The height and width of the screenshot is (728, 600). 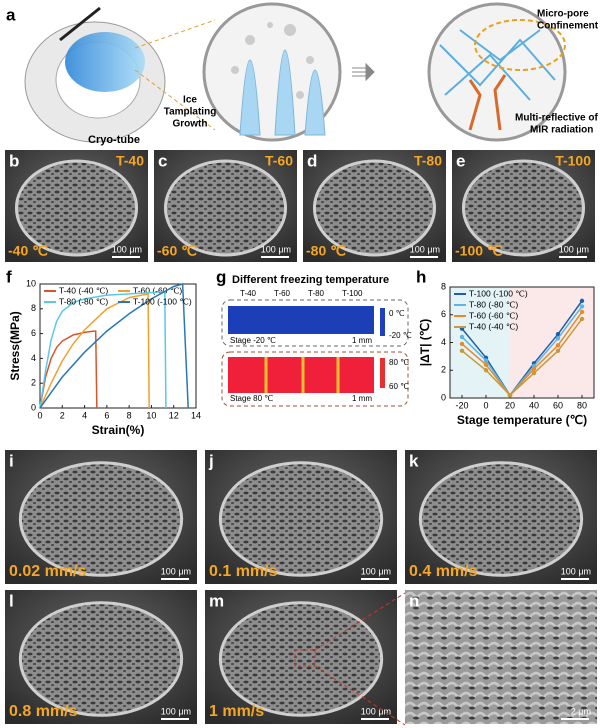 What do you see at coordinates (326, 251) in the screenshot?
I see `temperature-label: -80 ℃` at bounding box center [326, 251].